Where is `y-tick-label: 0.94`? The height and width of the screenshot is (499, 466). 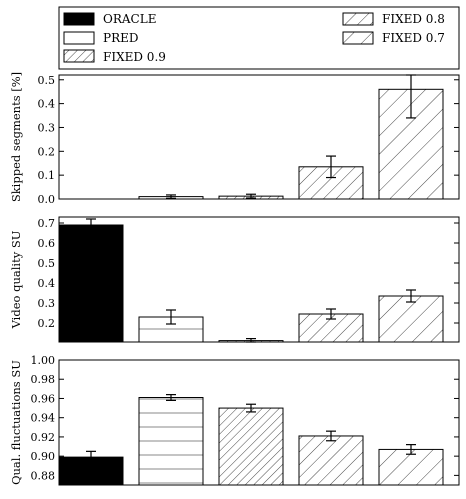
y-tick-label: 0.94 is located at coordinates (43, 418).